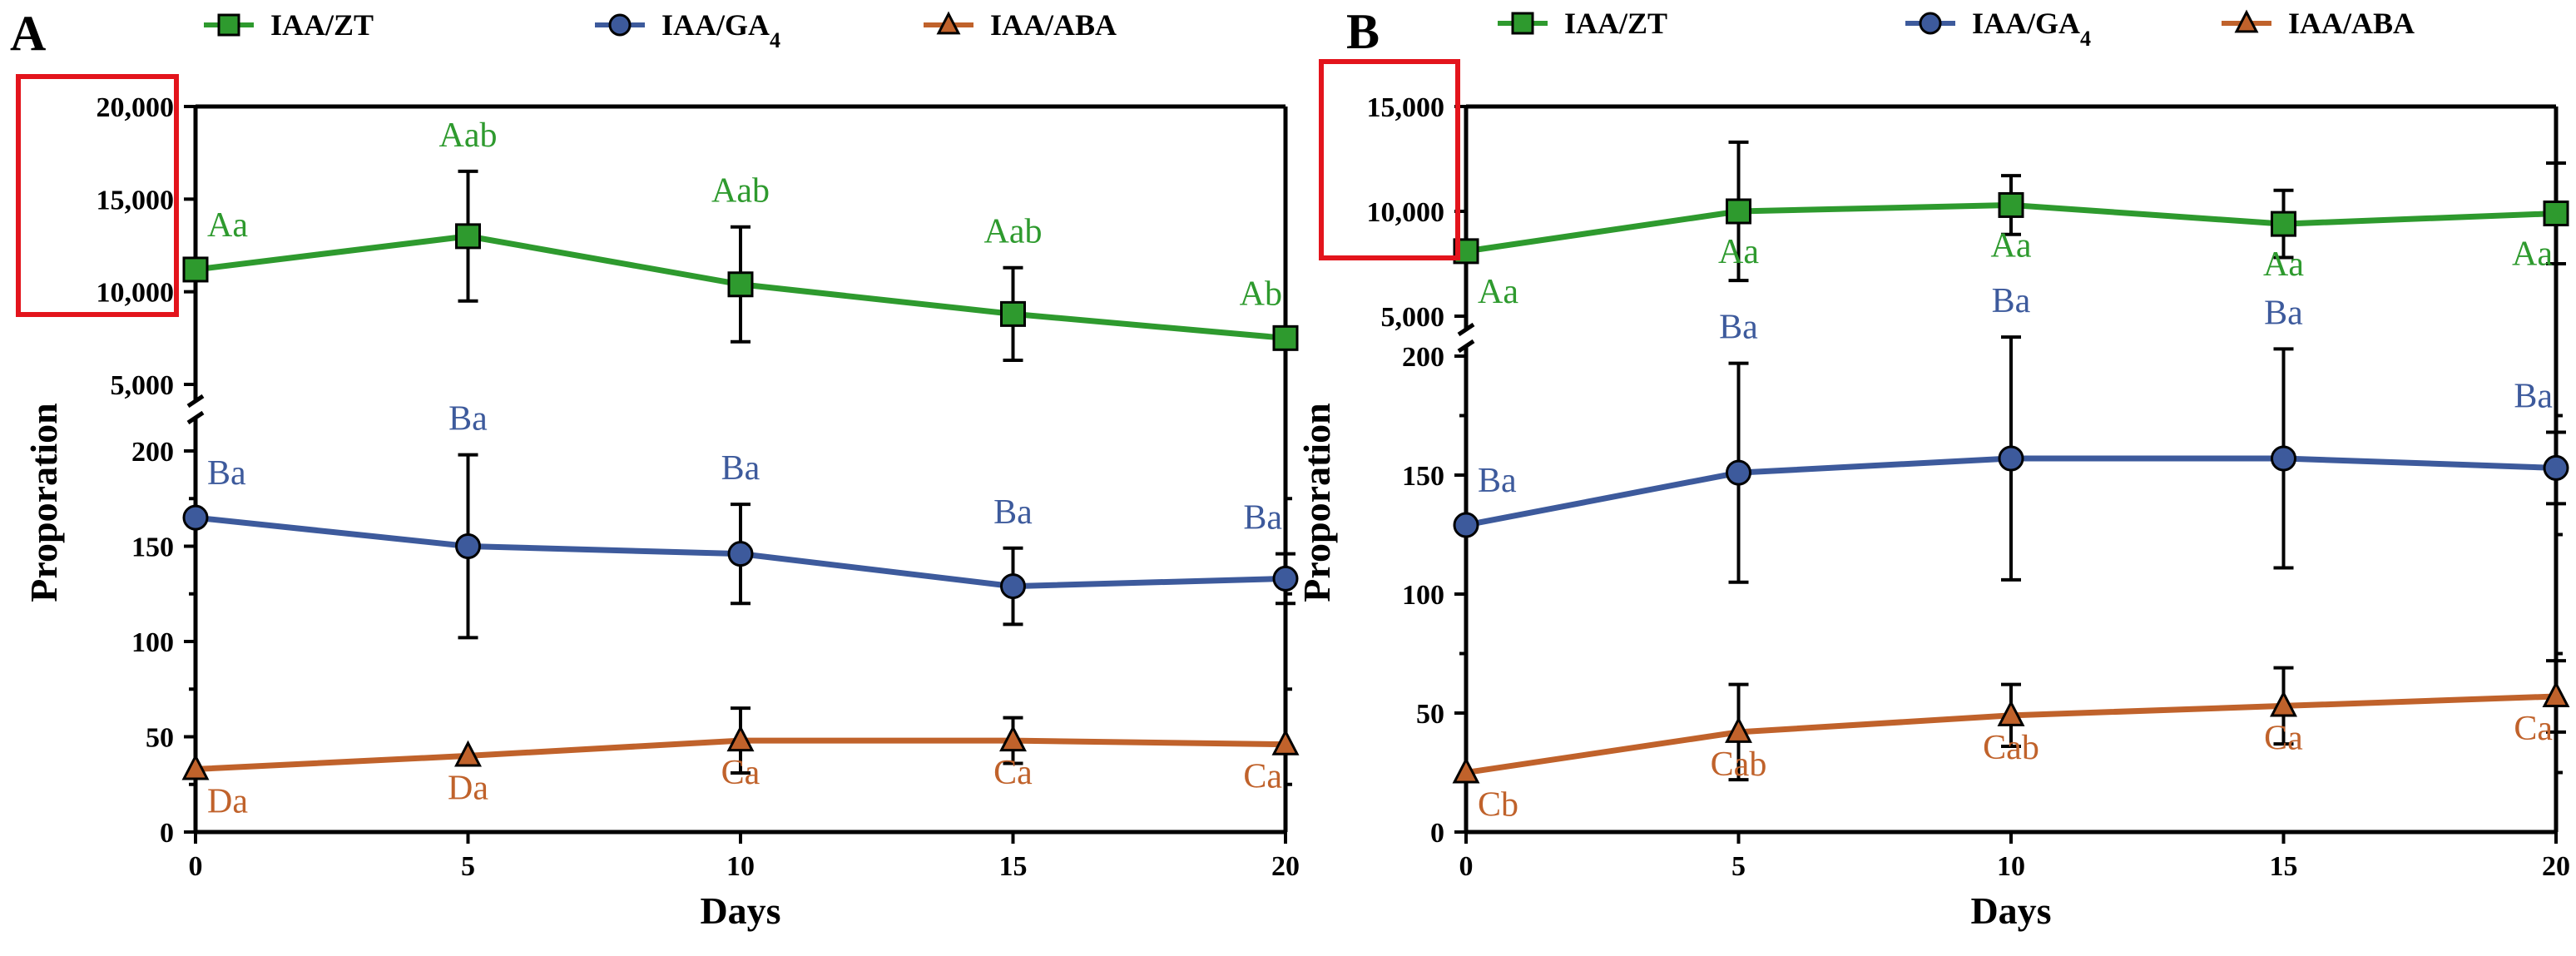  What do you see at coordinates (1423, 476) in the screenshot?
I see `y-tick-label: 150` at bounding box center [1423, 476].